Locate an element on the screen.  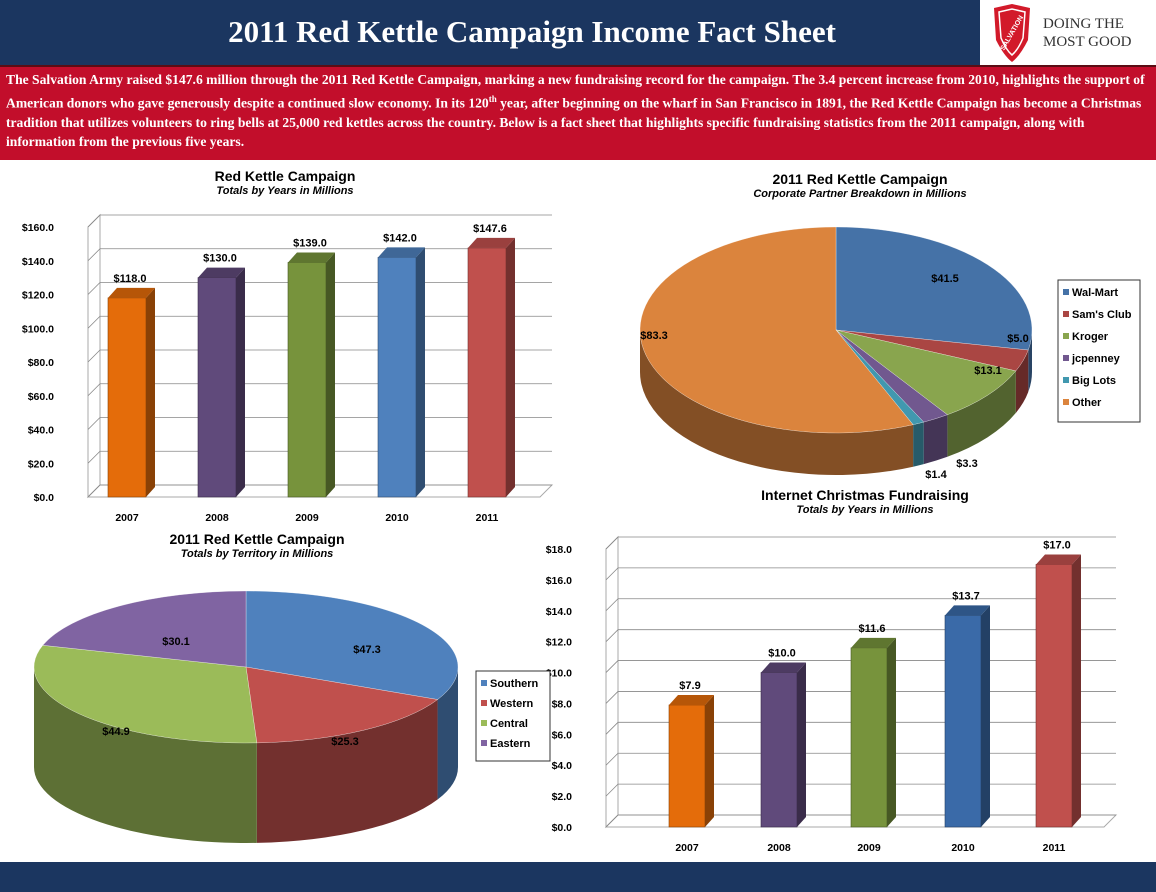
y-tick-label: $8.0 is located at coordinates (562, 704).